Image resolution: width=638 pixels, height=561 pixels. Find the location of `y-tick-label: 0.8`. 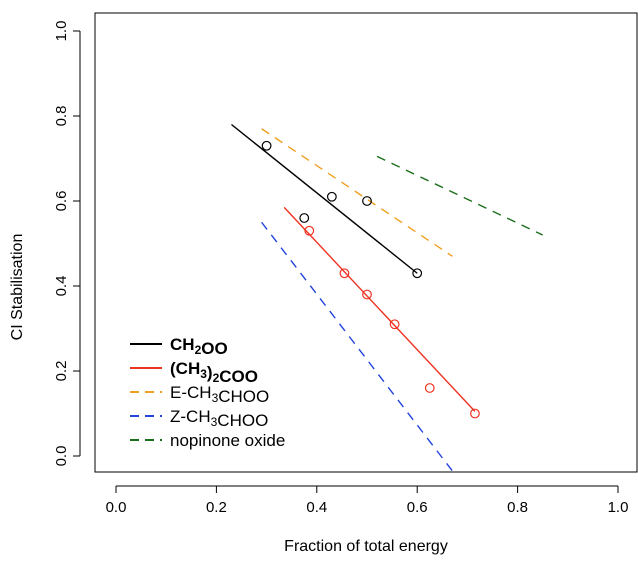

y-tick-label: 0.8 is located at coordinates (61, 116).